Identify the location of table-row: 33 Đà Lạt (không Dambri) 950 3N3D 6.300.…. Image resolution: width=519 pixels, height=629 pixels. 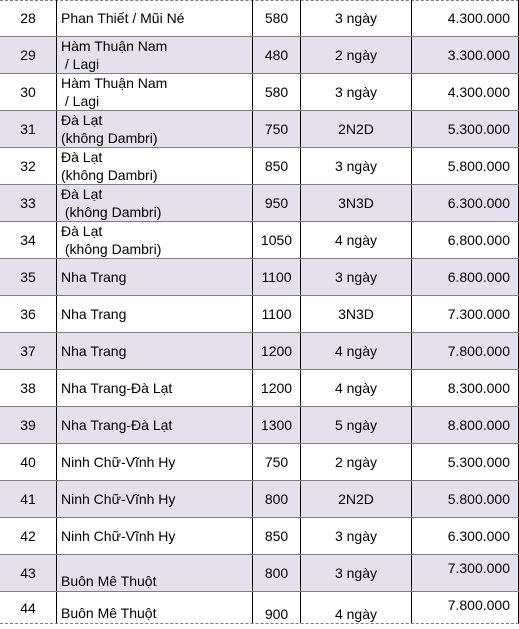
(259, 203).